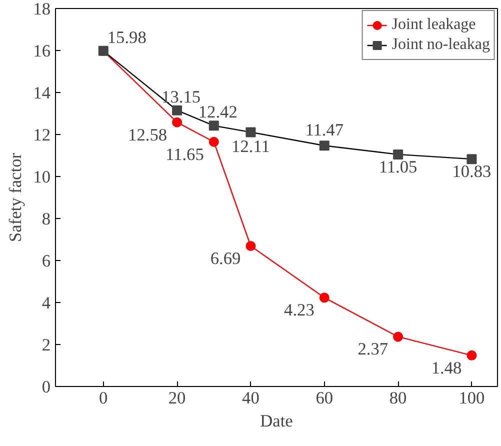  I want to click on data-label: 13.15, so click(181, 96).